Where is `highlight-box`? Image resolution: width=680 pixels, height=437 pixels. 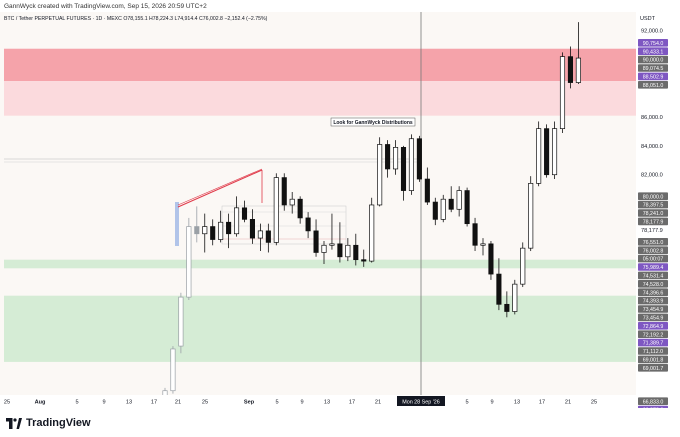
highlight-box is located at coordinates (177, 224).